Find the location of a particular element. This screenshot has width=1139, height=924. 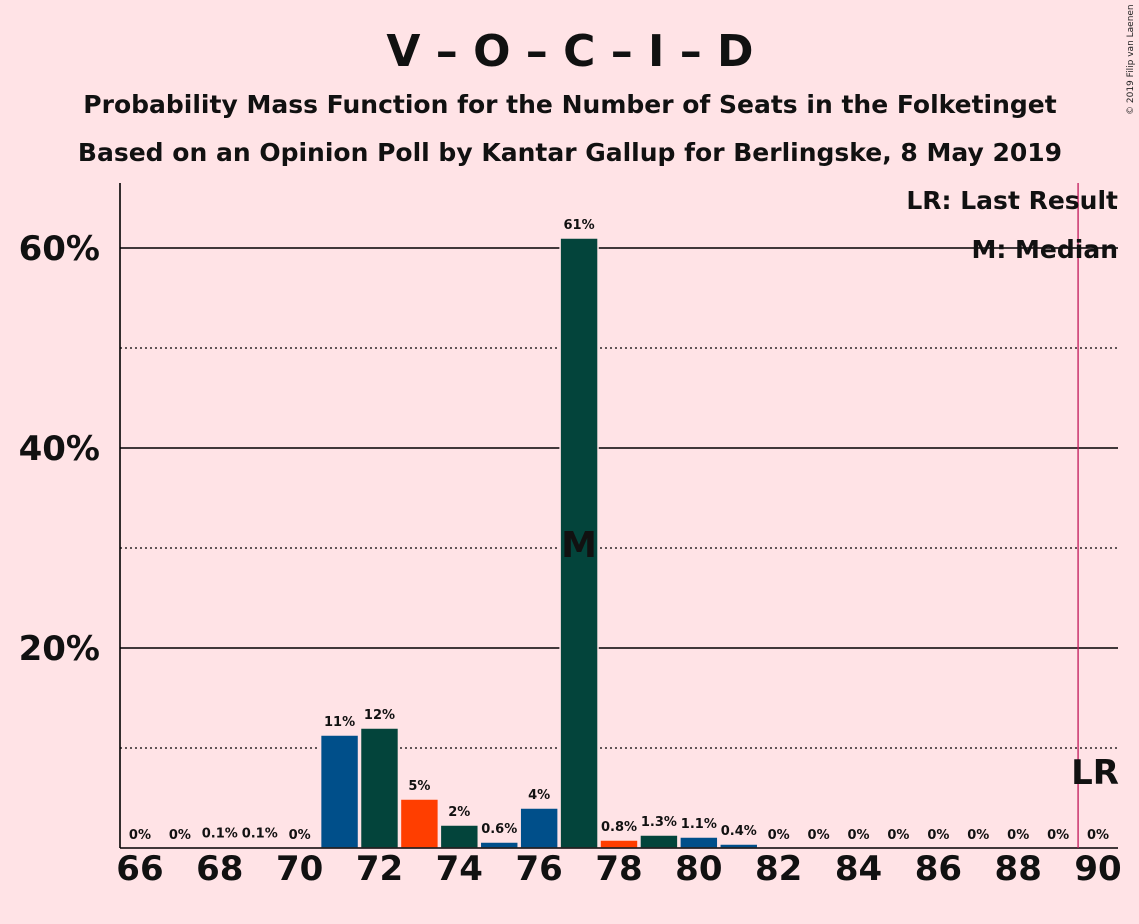

x-tick-88: 88 is located at coordinates (1018, 869).